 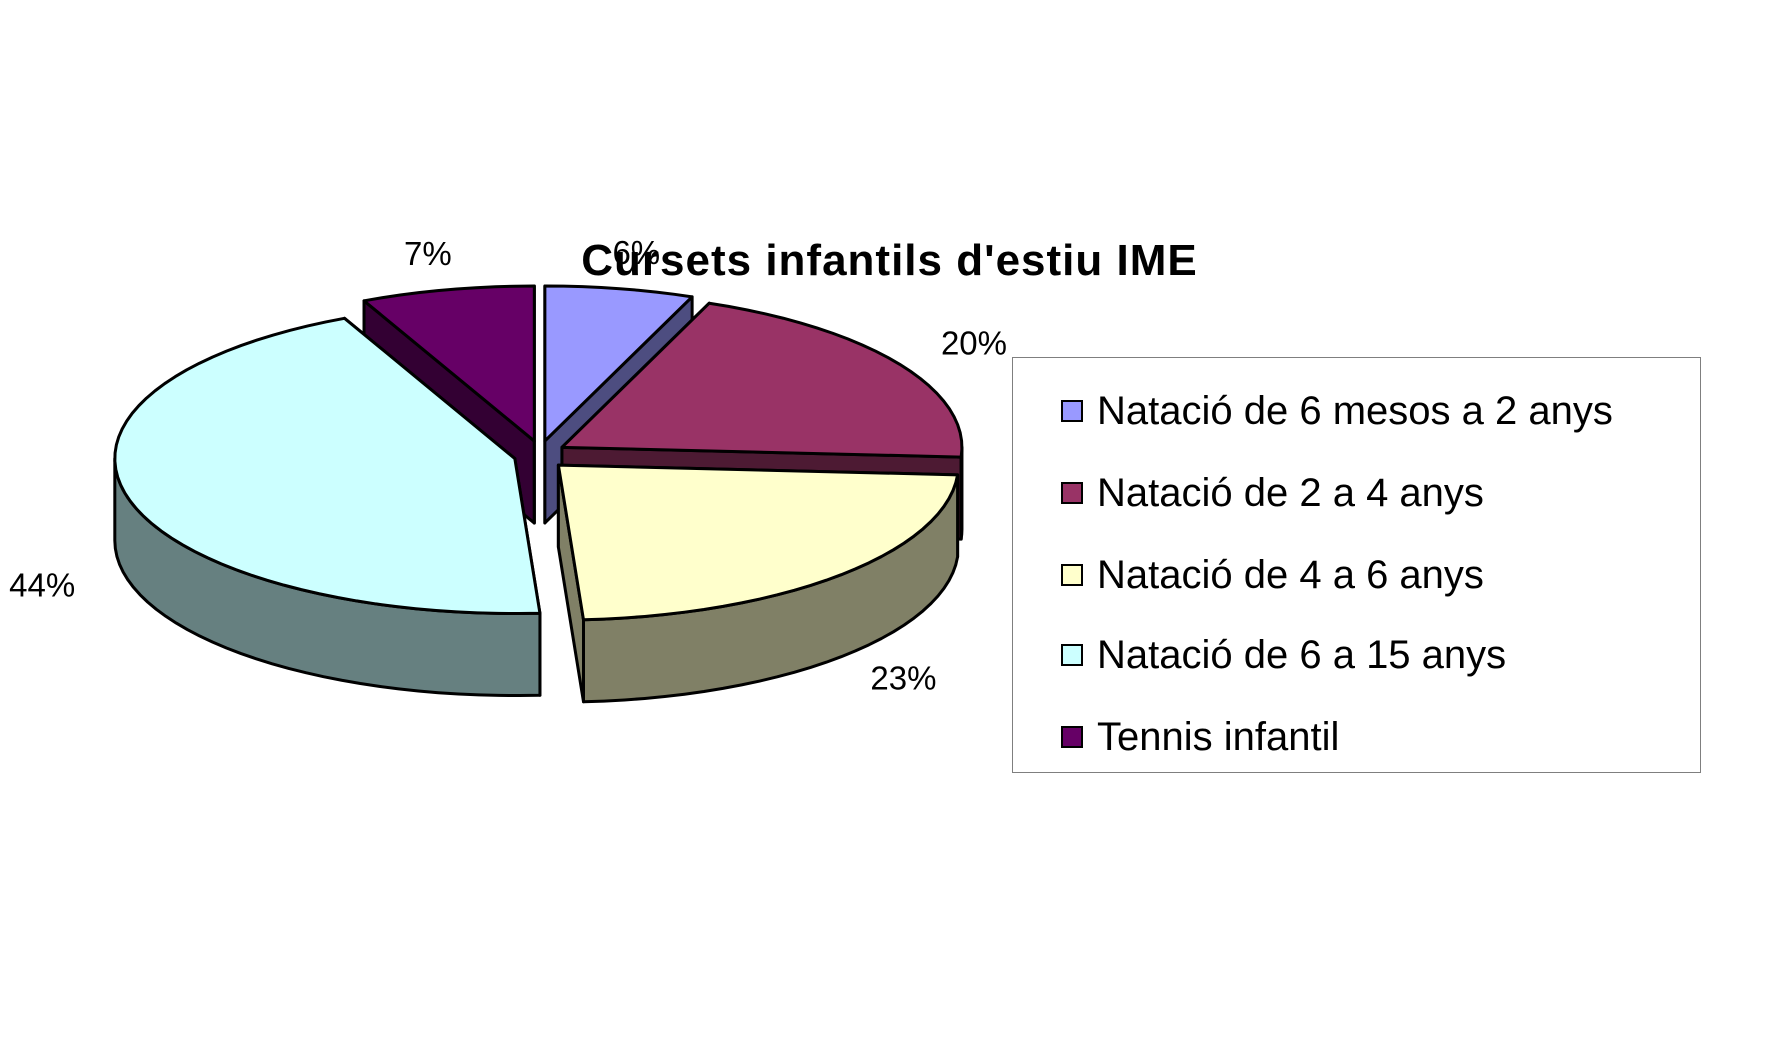 What do you see at coordinates (974, 343) in the screenshot?
I see `data-label-1: 20%` at bounding box center [974, 343].